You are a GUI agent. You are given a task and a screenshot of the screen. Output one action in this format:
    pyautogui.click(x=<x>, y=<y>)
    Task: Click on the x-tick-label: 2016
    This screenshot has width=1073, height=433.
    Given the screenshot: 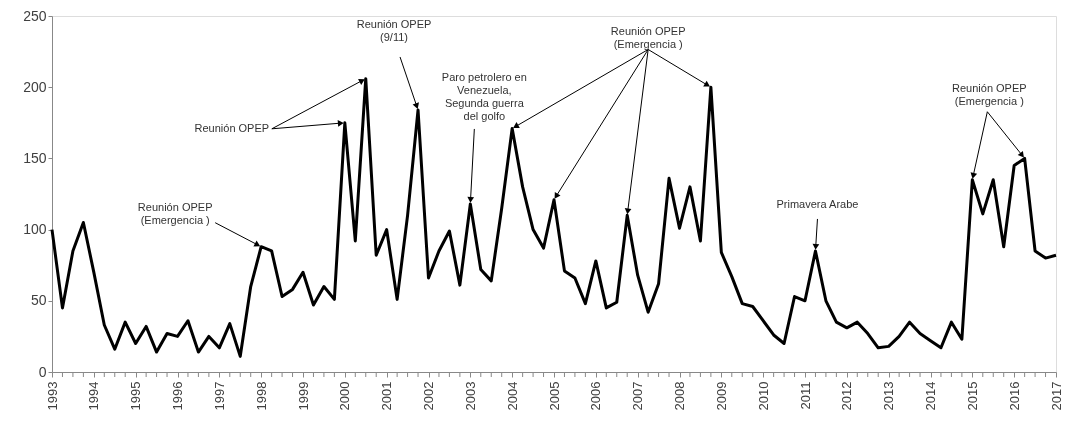 What is the action you would take?
    pyautogui.click(x=1014, y=396)
    